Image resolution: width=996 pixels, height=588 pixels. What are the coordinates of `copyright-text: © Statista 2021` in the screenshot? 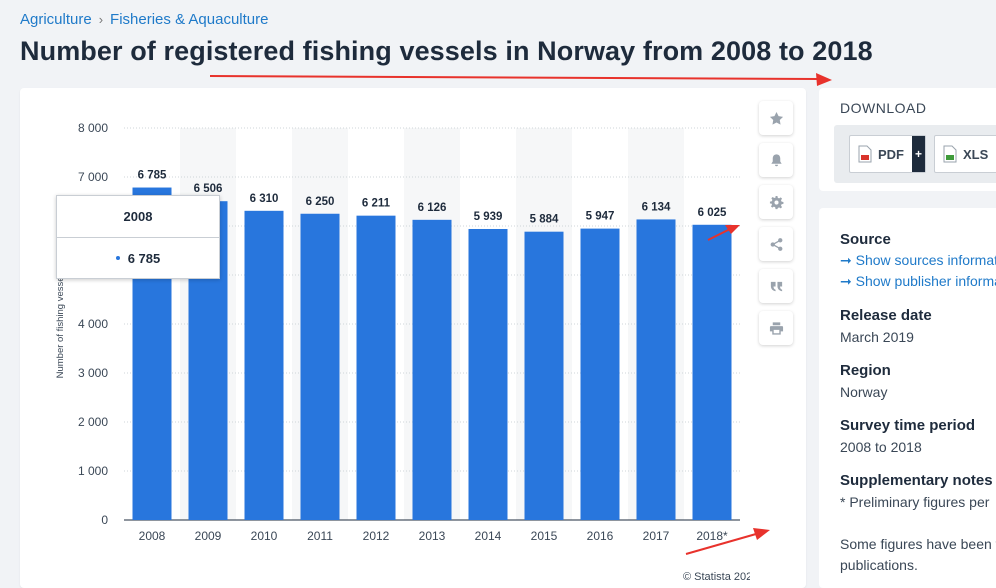 It's located at (716, 577).